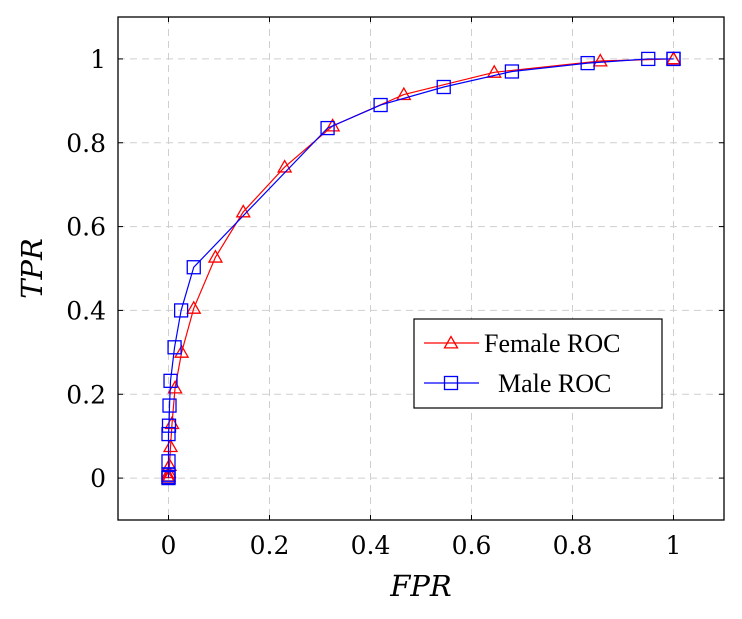 Image resolution: width=742 pixels, height=619 pixels. Describe the element at coordinates (420, 586) in the screenshot. I see `x-axis-label: FPR` at that location.